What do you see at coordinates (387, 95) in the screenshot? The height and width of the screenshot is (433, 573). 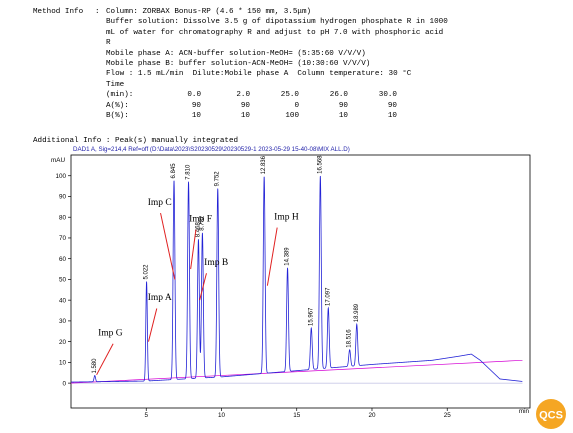 I see `time-value: 30.0` at bounding box center [387, 95].